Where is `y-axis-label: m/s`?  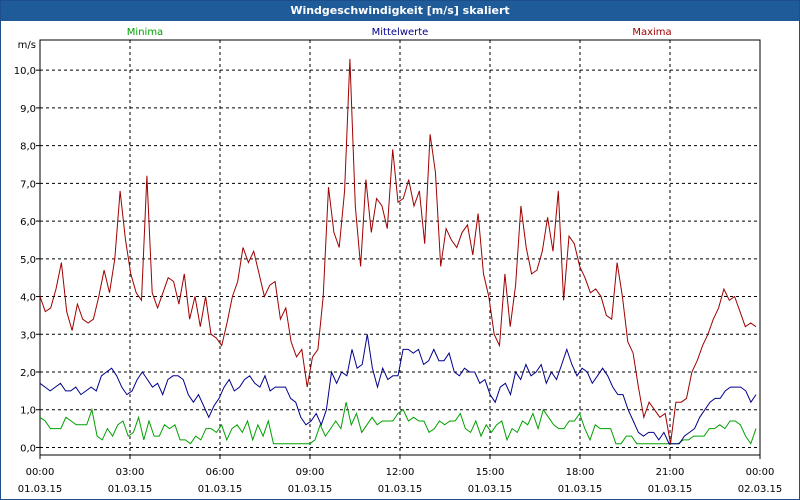
y-axis-label: m/s is located at coordinates (27, 45).